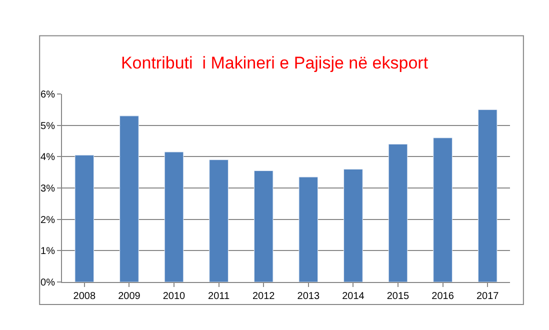 This screenshot has height=330, width=549. I want to click on y-tick-label: 1%, so click(48, 252).